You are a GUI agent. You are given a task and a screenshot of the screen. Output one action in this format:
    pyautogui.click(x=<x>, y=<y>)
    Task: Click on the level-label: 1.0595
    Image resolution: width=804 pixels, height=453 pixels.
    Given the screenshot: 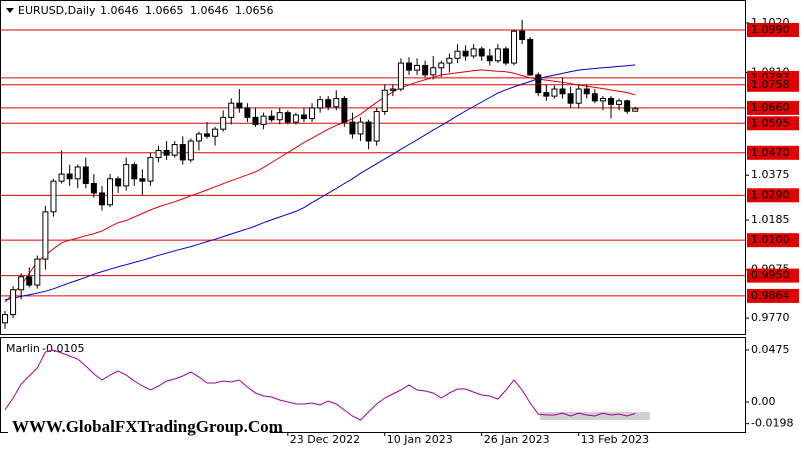 What is the action you would take?
    pyautogui.click(x=770, y=122)
    